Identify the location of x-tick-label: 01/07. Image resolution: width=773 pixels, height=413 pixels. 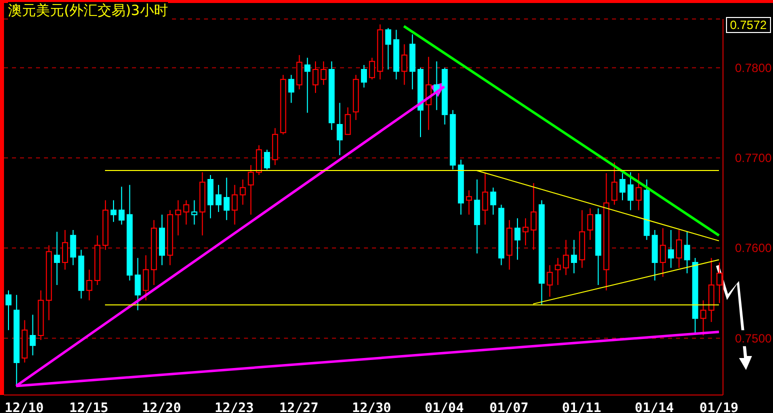
(508, 407).